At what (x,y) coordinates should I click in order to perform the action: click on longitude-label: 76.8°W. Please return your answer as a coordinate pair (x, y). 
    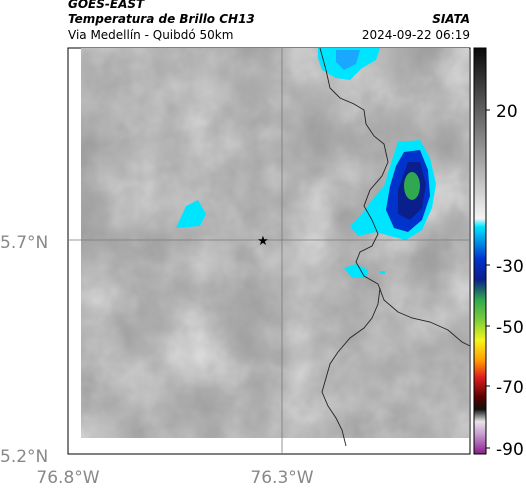
    Looking at the image, I should click on (67, 478).